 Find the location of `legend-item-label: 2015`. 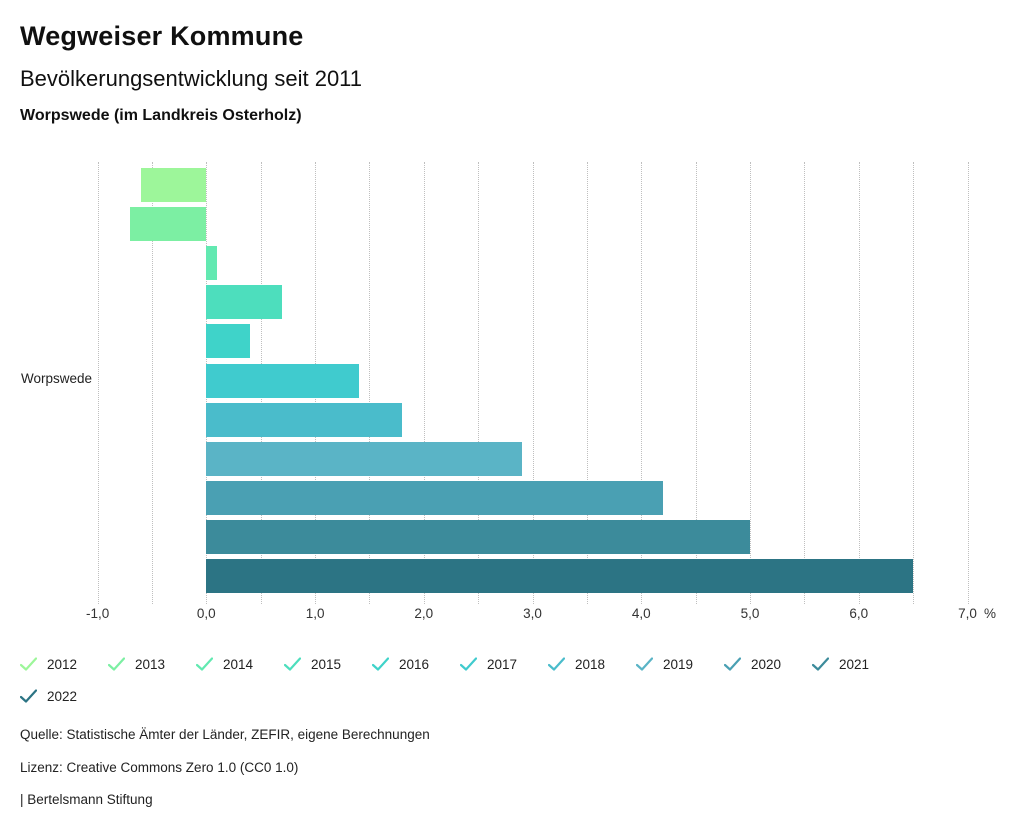

legend-item-label: 2015 is located at coordinates (326, 664).